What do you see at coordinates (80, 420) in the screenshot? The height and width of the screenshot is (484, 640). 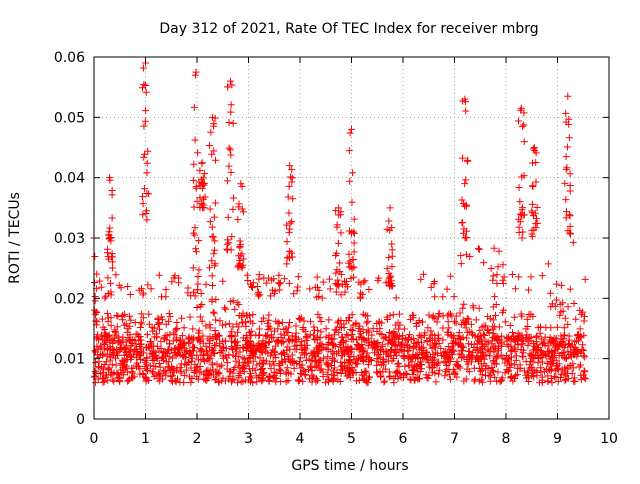 I see `y-tick-label: 0` at bounding box center [80, 420].